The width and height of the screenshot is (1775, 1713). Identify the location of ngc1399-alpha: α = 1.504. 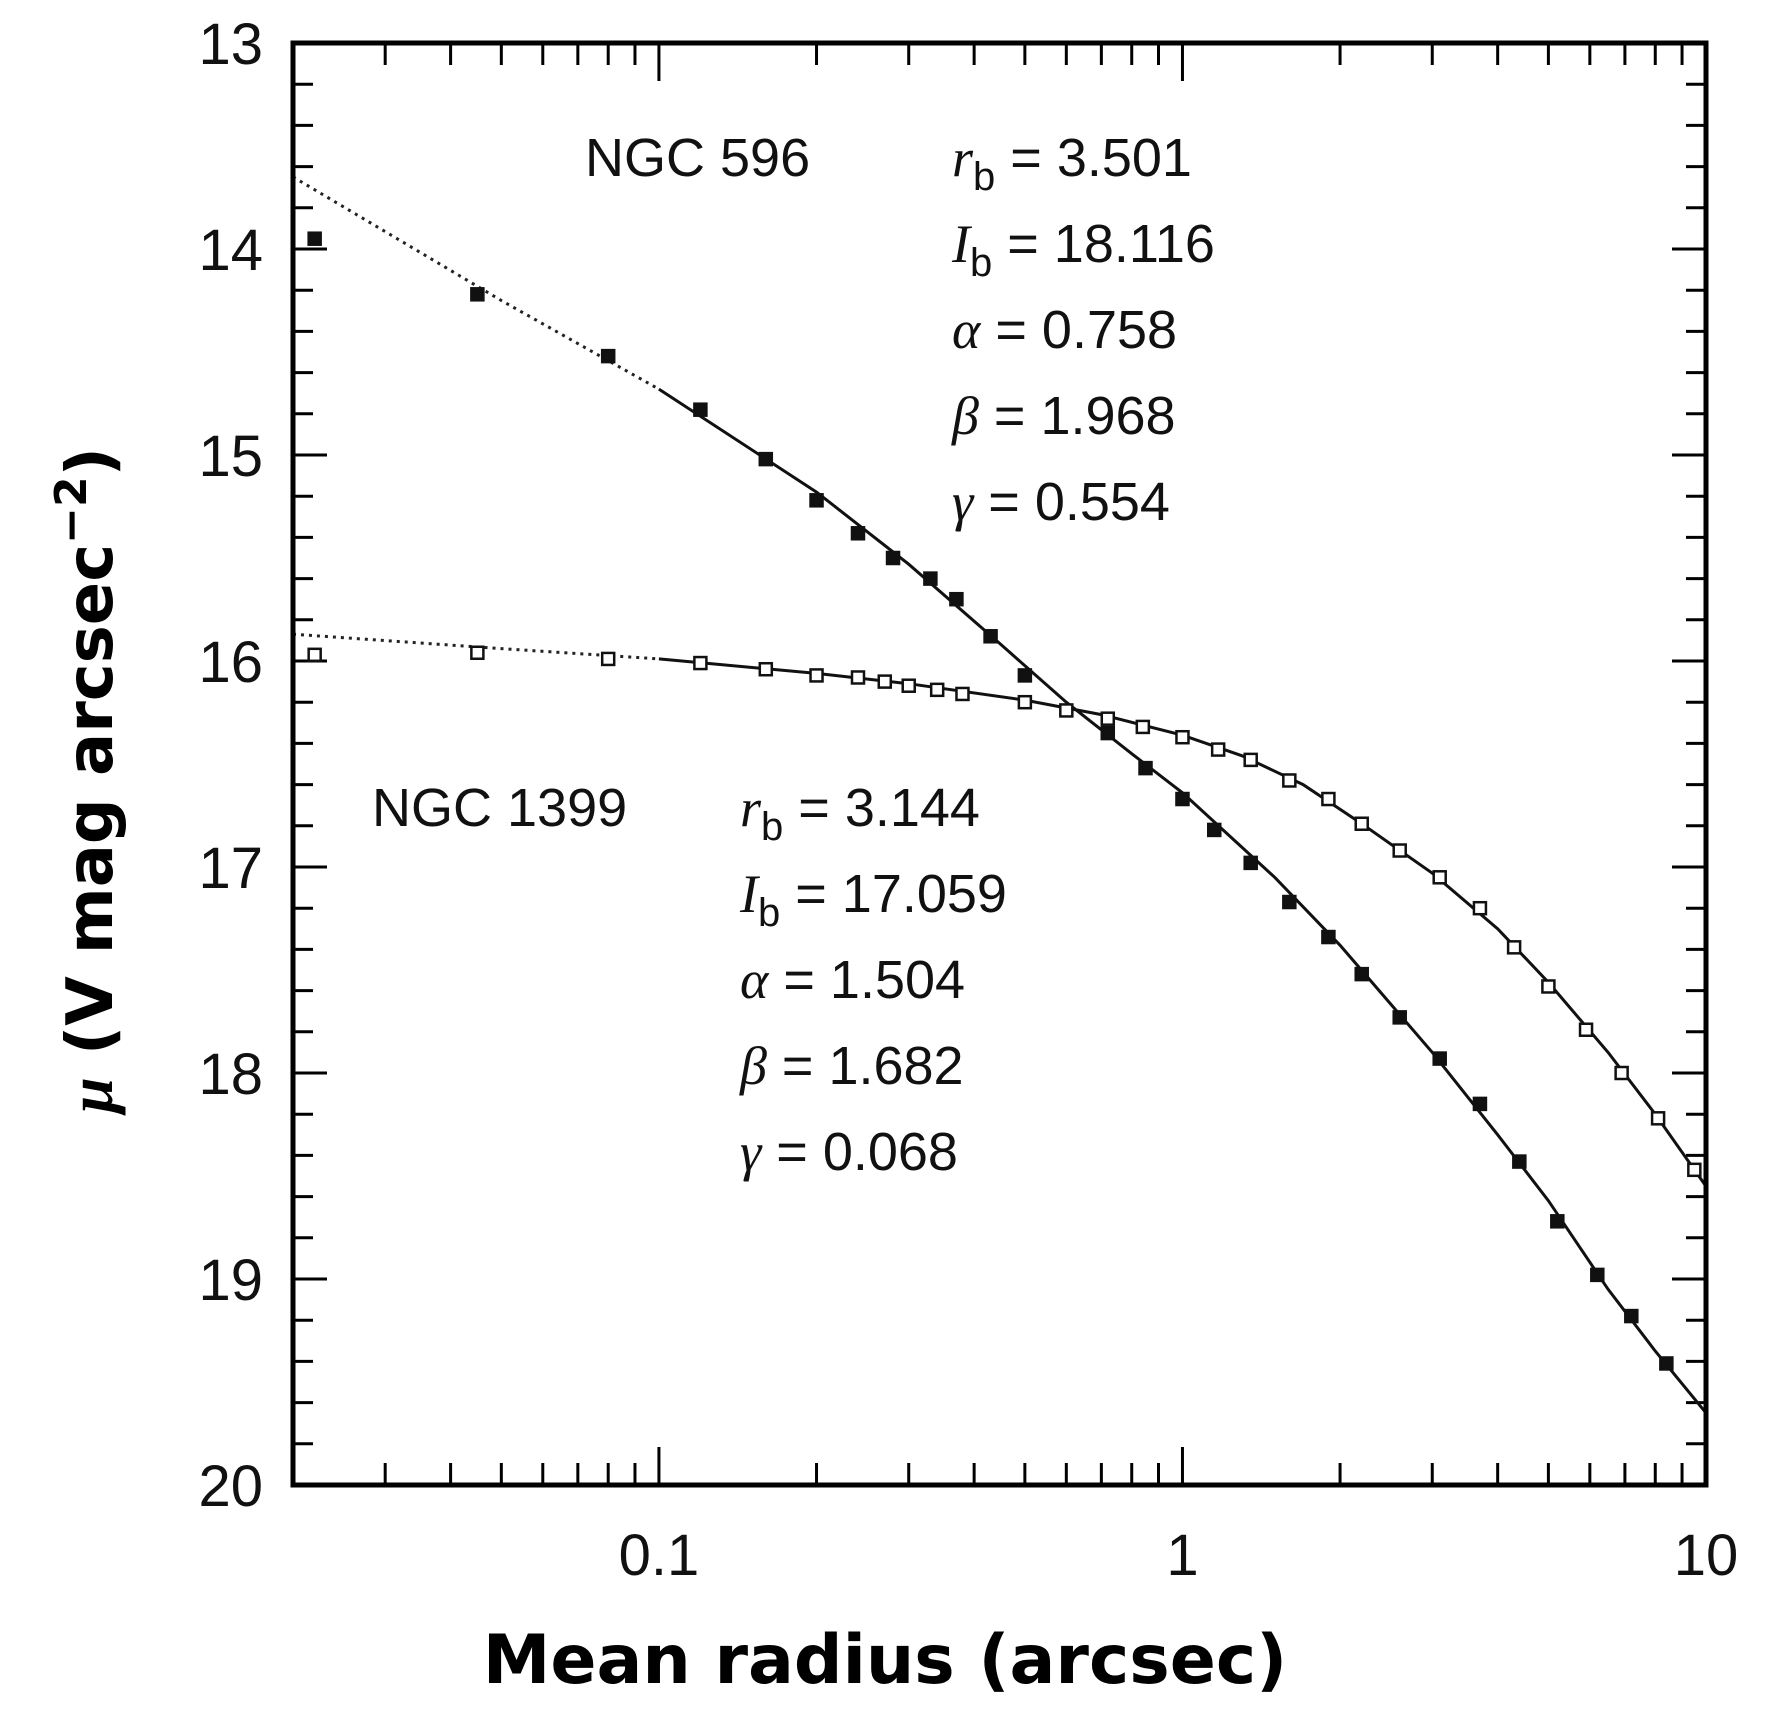
(852, 980).